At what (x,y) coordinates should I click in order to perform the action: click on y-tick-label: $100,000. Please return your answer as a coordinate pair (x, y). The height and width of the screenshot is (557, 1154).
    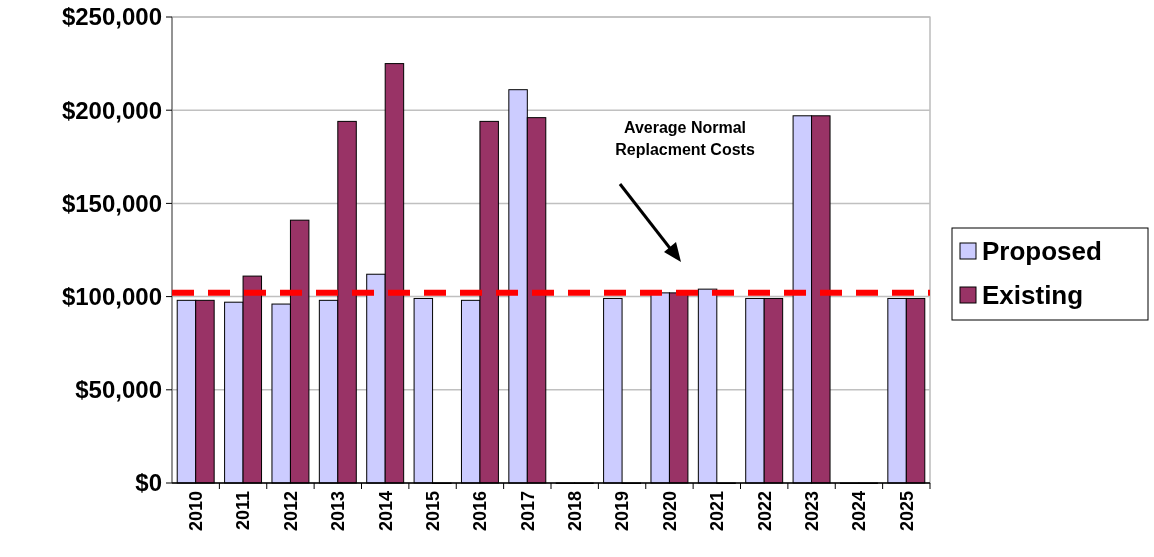
    Looking at the image, I should click on (111, 296).